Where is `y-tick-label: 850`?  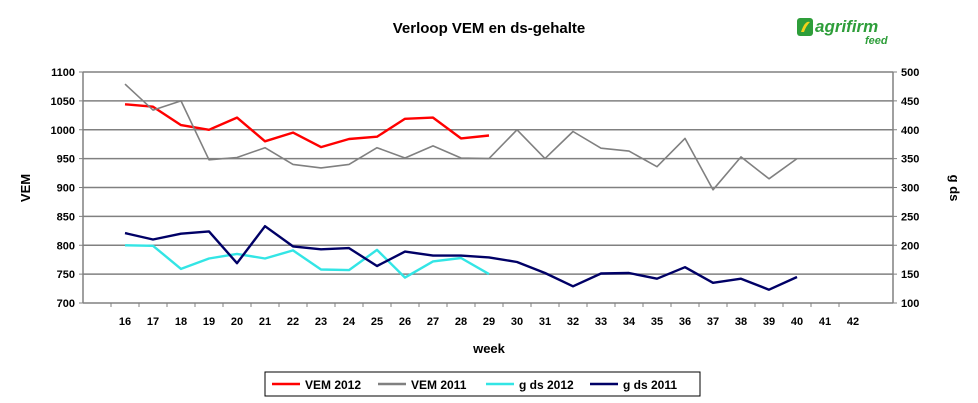
y-tick-label: 850 is located at coordinates (66, 217).